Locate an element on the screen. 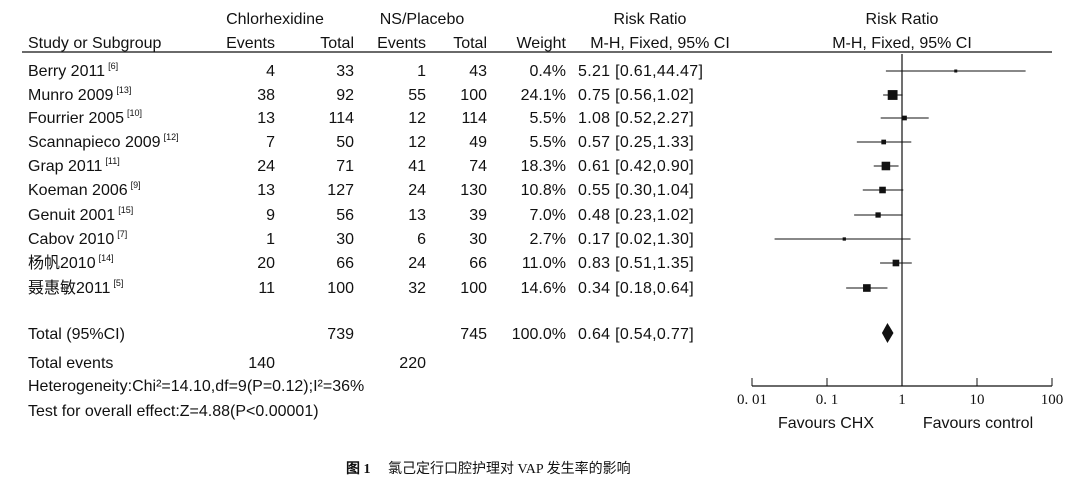 The image size is (1080, 491). x-axis: 0. 01 0. 1 1 10 100 is located at coordinates (900, 393).